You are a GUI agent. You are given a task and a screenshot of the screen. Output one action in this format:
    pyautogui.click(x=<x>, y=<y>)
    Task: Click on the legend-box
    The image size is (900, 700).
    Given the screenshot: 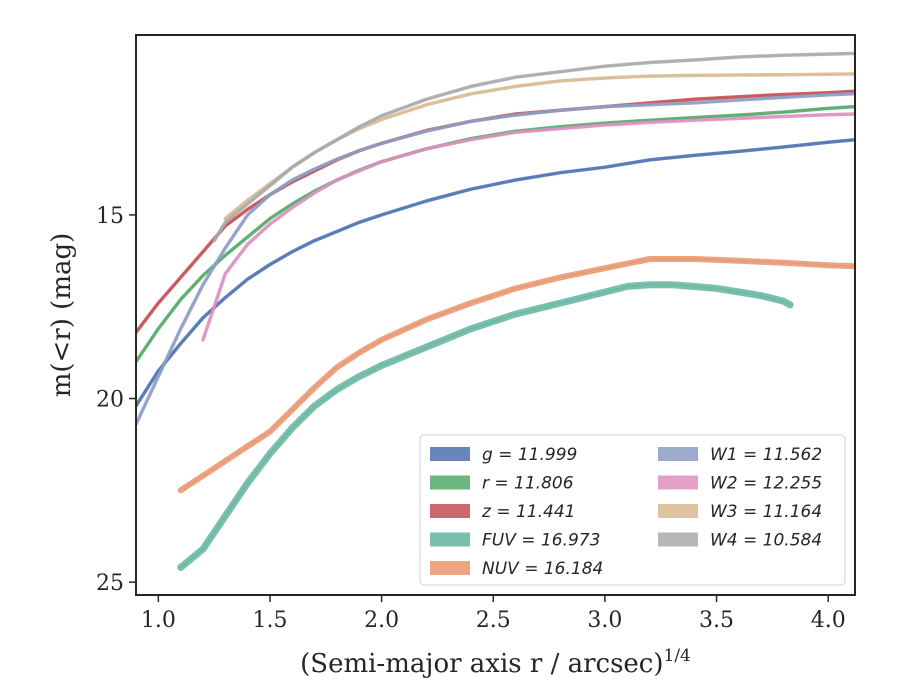 What is the action you would take?
    pyautogui.click(x=632, y=510)
    